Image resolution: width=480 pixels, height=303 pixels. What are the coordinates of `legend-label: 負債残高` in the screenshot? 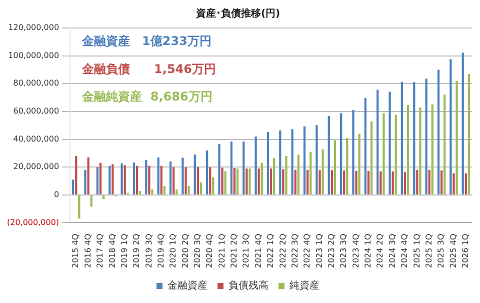 It's located at (248, 286).